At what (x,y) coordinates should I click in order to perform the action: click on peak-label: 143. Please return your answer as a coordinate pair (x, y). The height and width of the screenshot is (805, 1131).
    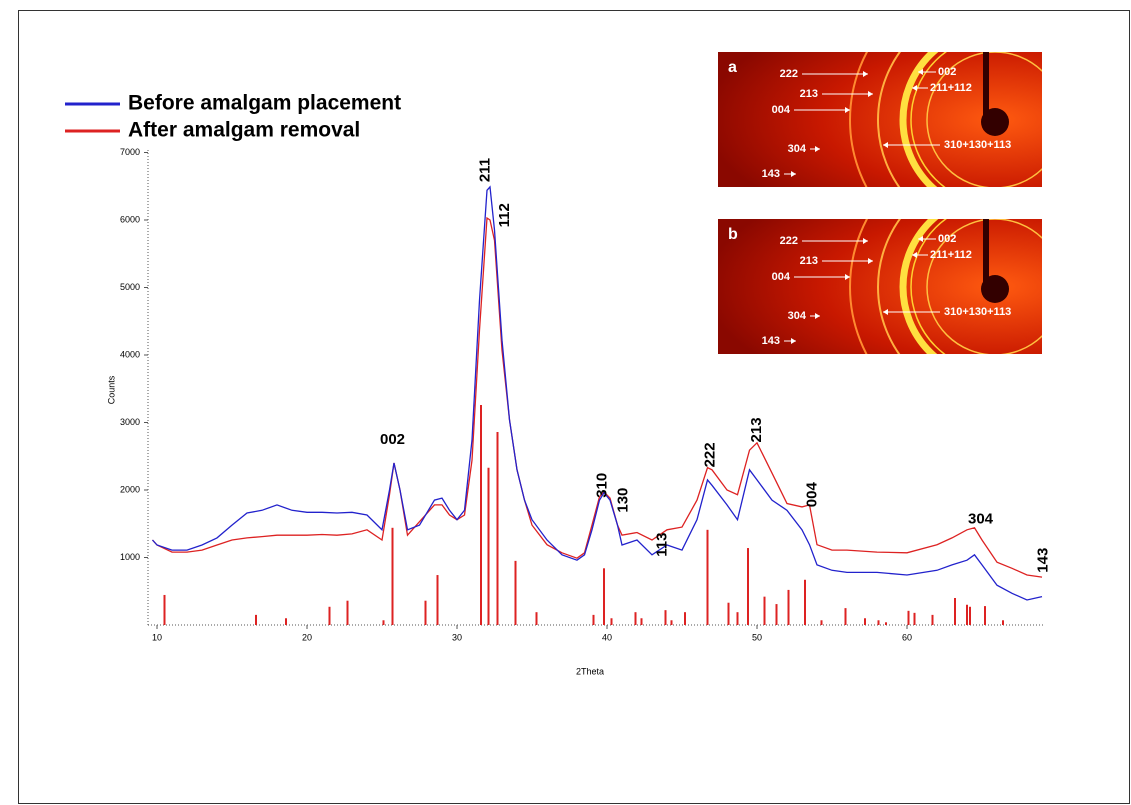
    Looking at the image, I should click on (1042, 560).